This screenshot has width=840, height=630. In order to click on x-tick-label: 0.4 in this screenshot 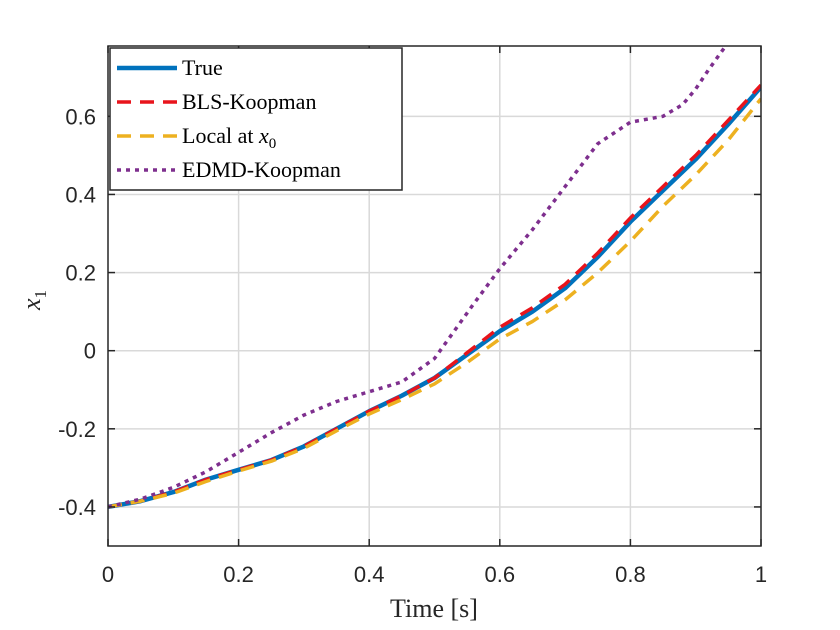, I will do `click(369, 574)`.